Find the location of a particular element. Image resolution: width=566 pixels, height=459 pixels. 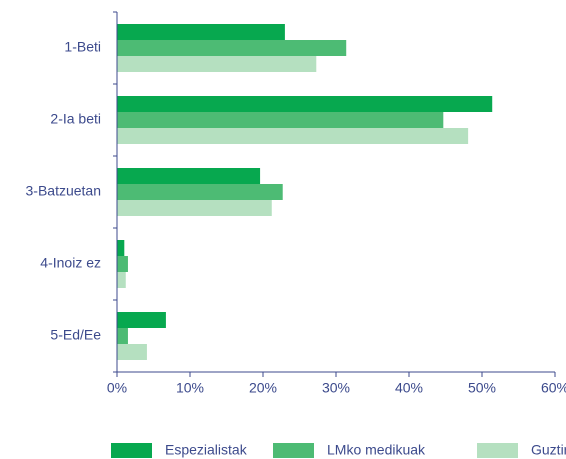

x-tick-label: 10% is located at coordinates (190, 388).